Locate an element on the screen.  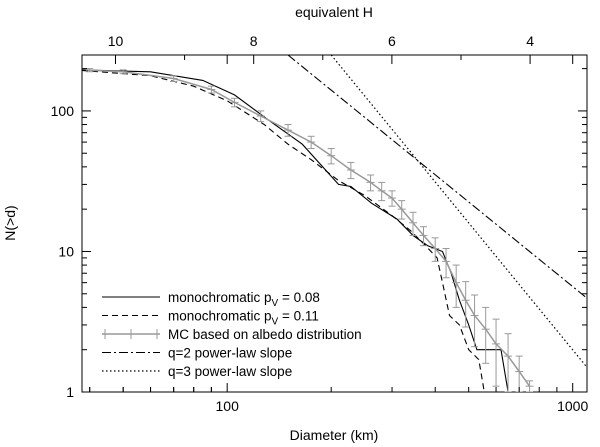
top-tick-label: 4 is located at coordinates (530, 41).